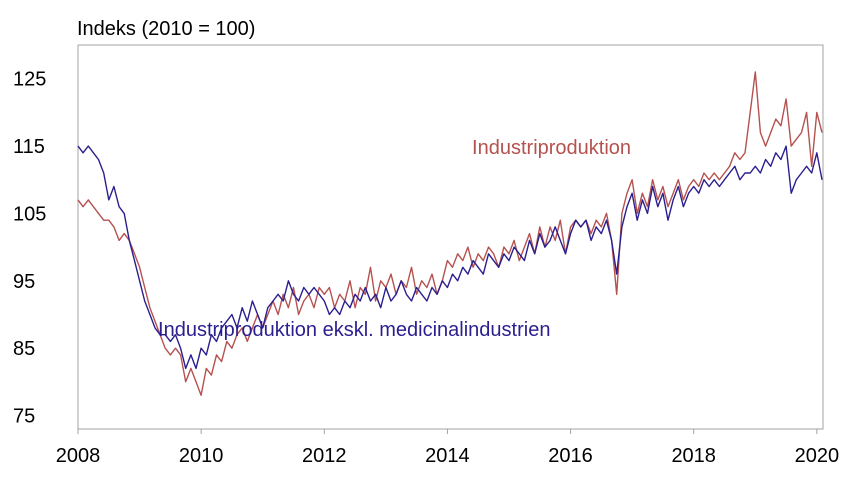  Describe the element at coordinates (817, 456) in the screenshot. I see `x-tick-label: 2020` at that location.